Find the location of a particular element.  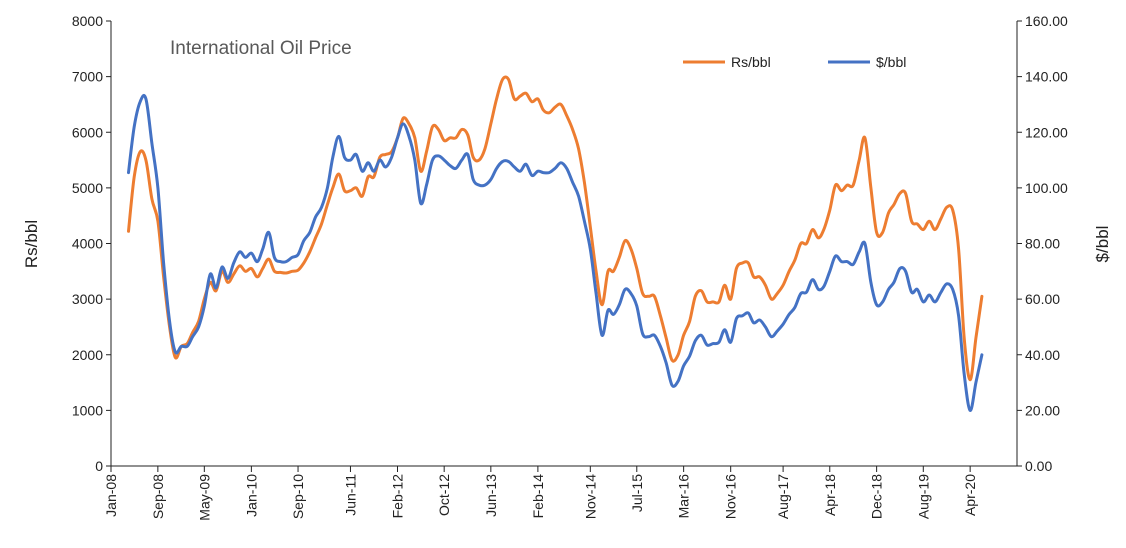

y-left-tick-label: 6000 is located at coordinates (87, 132).